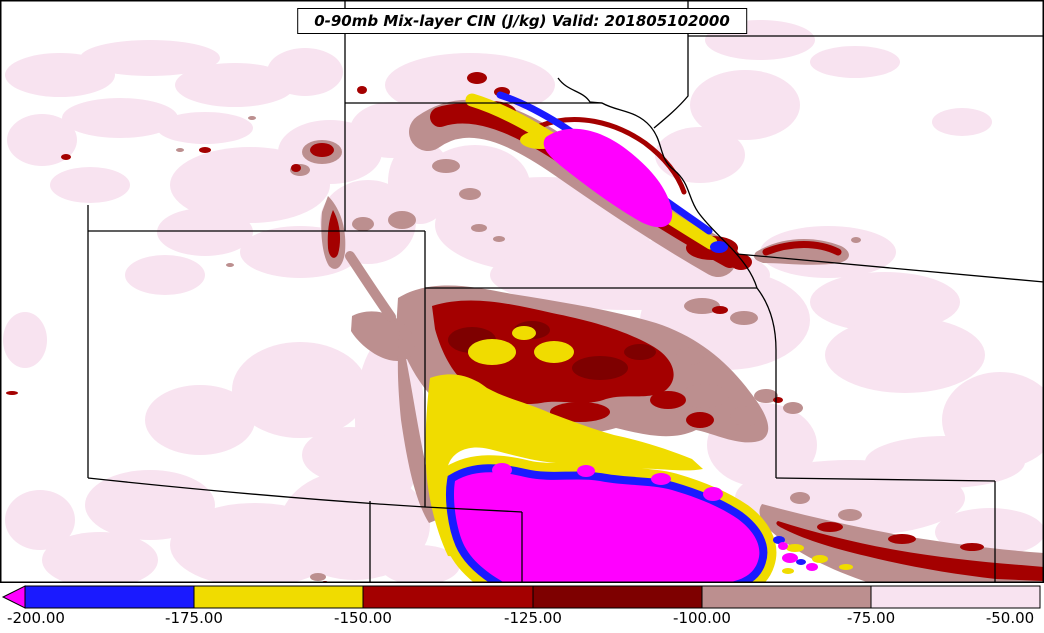  I want to click on nebraska-cin-magenta-blob, so click(608, 178).